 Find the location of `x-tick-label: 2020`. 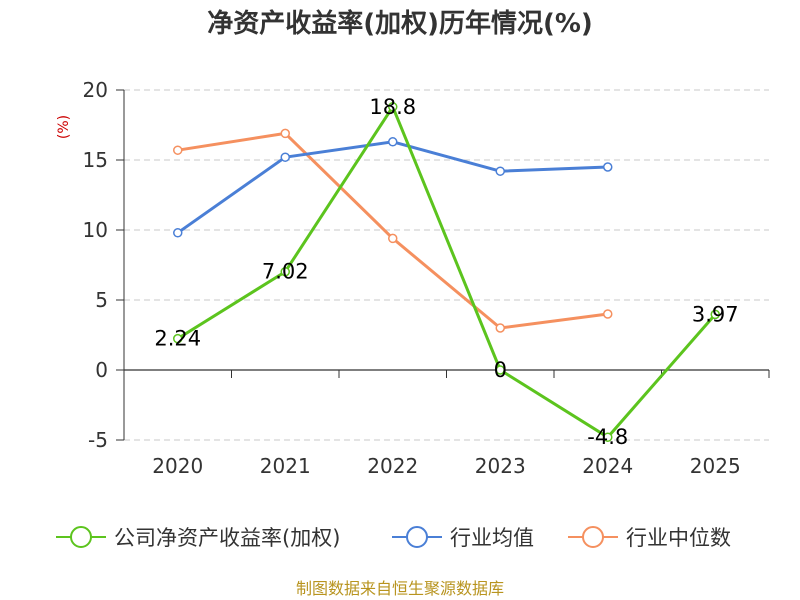

x-tick-label: 2020 is located at coordinates (177, 466).